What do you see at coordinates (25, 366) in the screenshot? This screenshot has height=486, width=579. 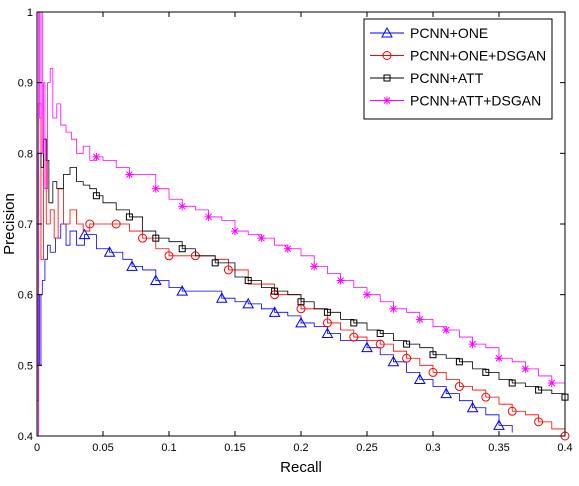 I see `y-tick-label: 0.5` at bounding box center [25, 366].